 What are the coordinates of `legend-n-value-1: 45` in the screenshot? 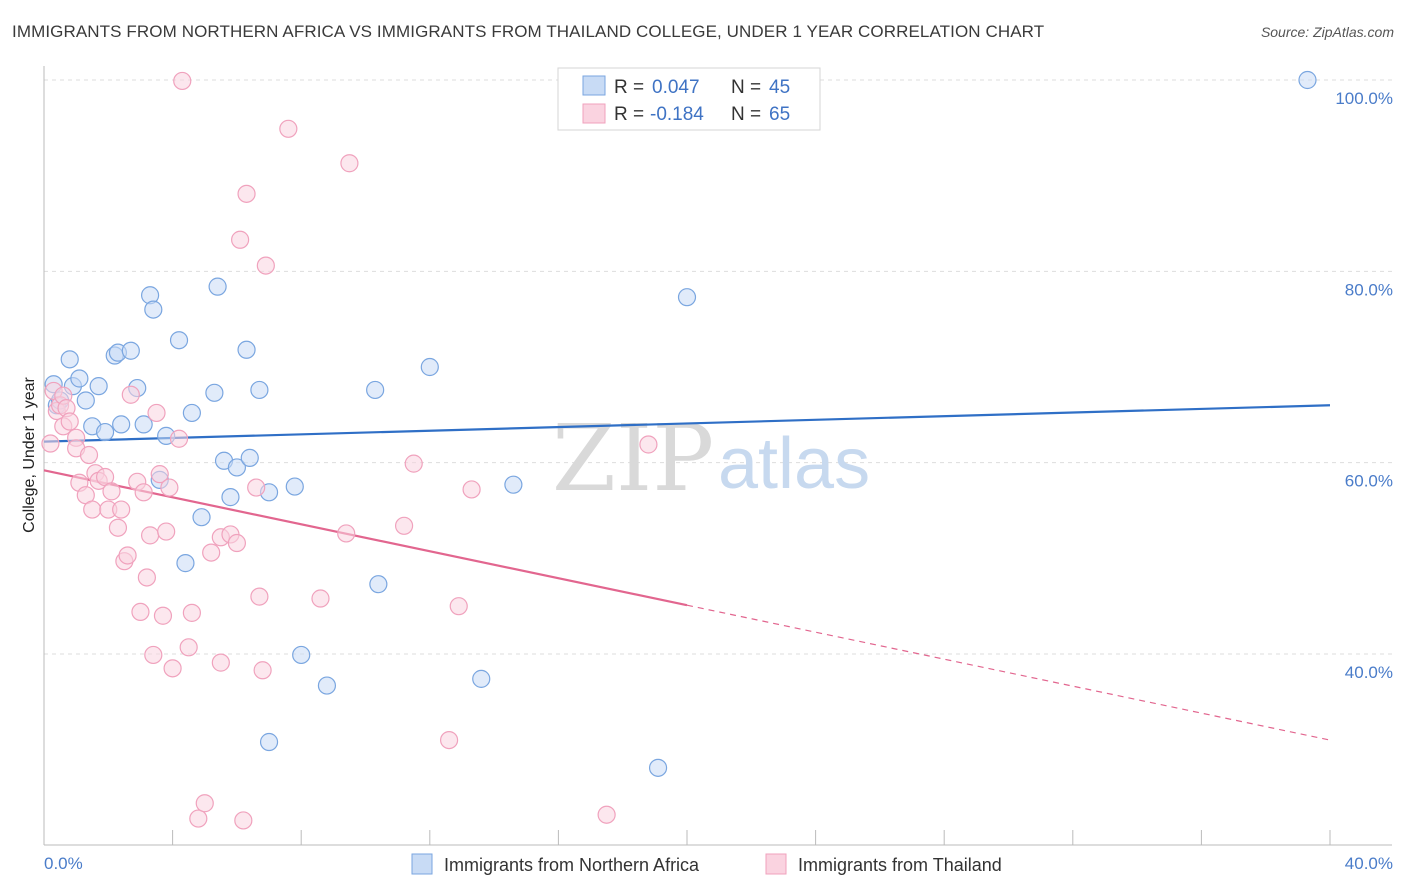 It's located at (779, 87).